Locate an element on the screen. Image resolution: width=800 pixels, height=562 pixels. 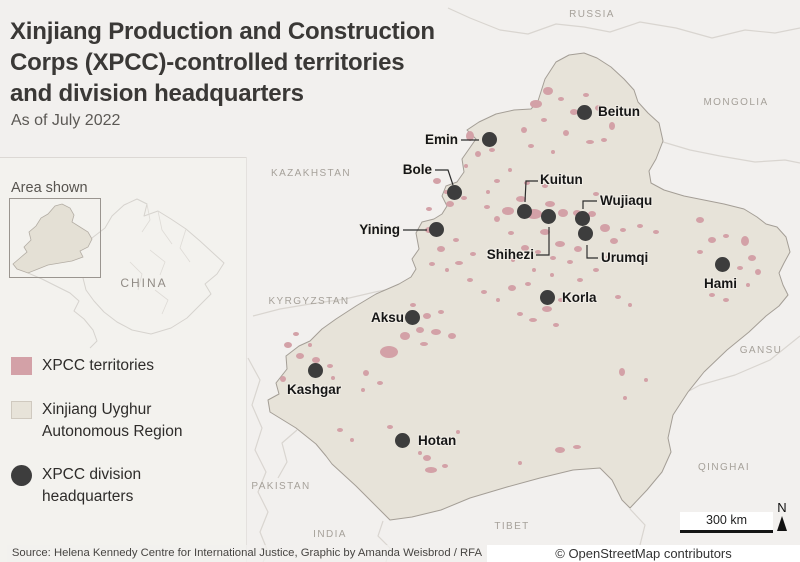
city-label-yining: Yining is located at coordinates (379, 229).